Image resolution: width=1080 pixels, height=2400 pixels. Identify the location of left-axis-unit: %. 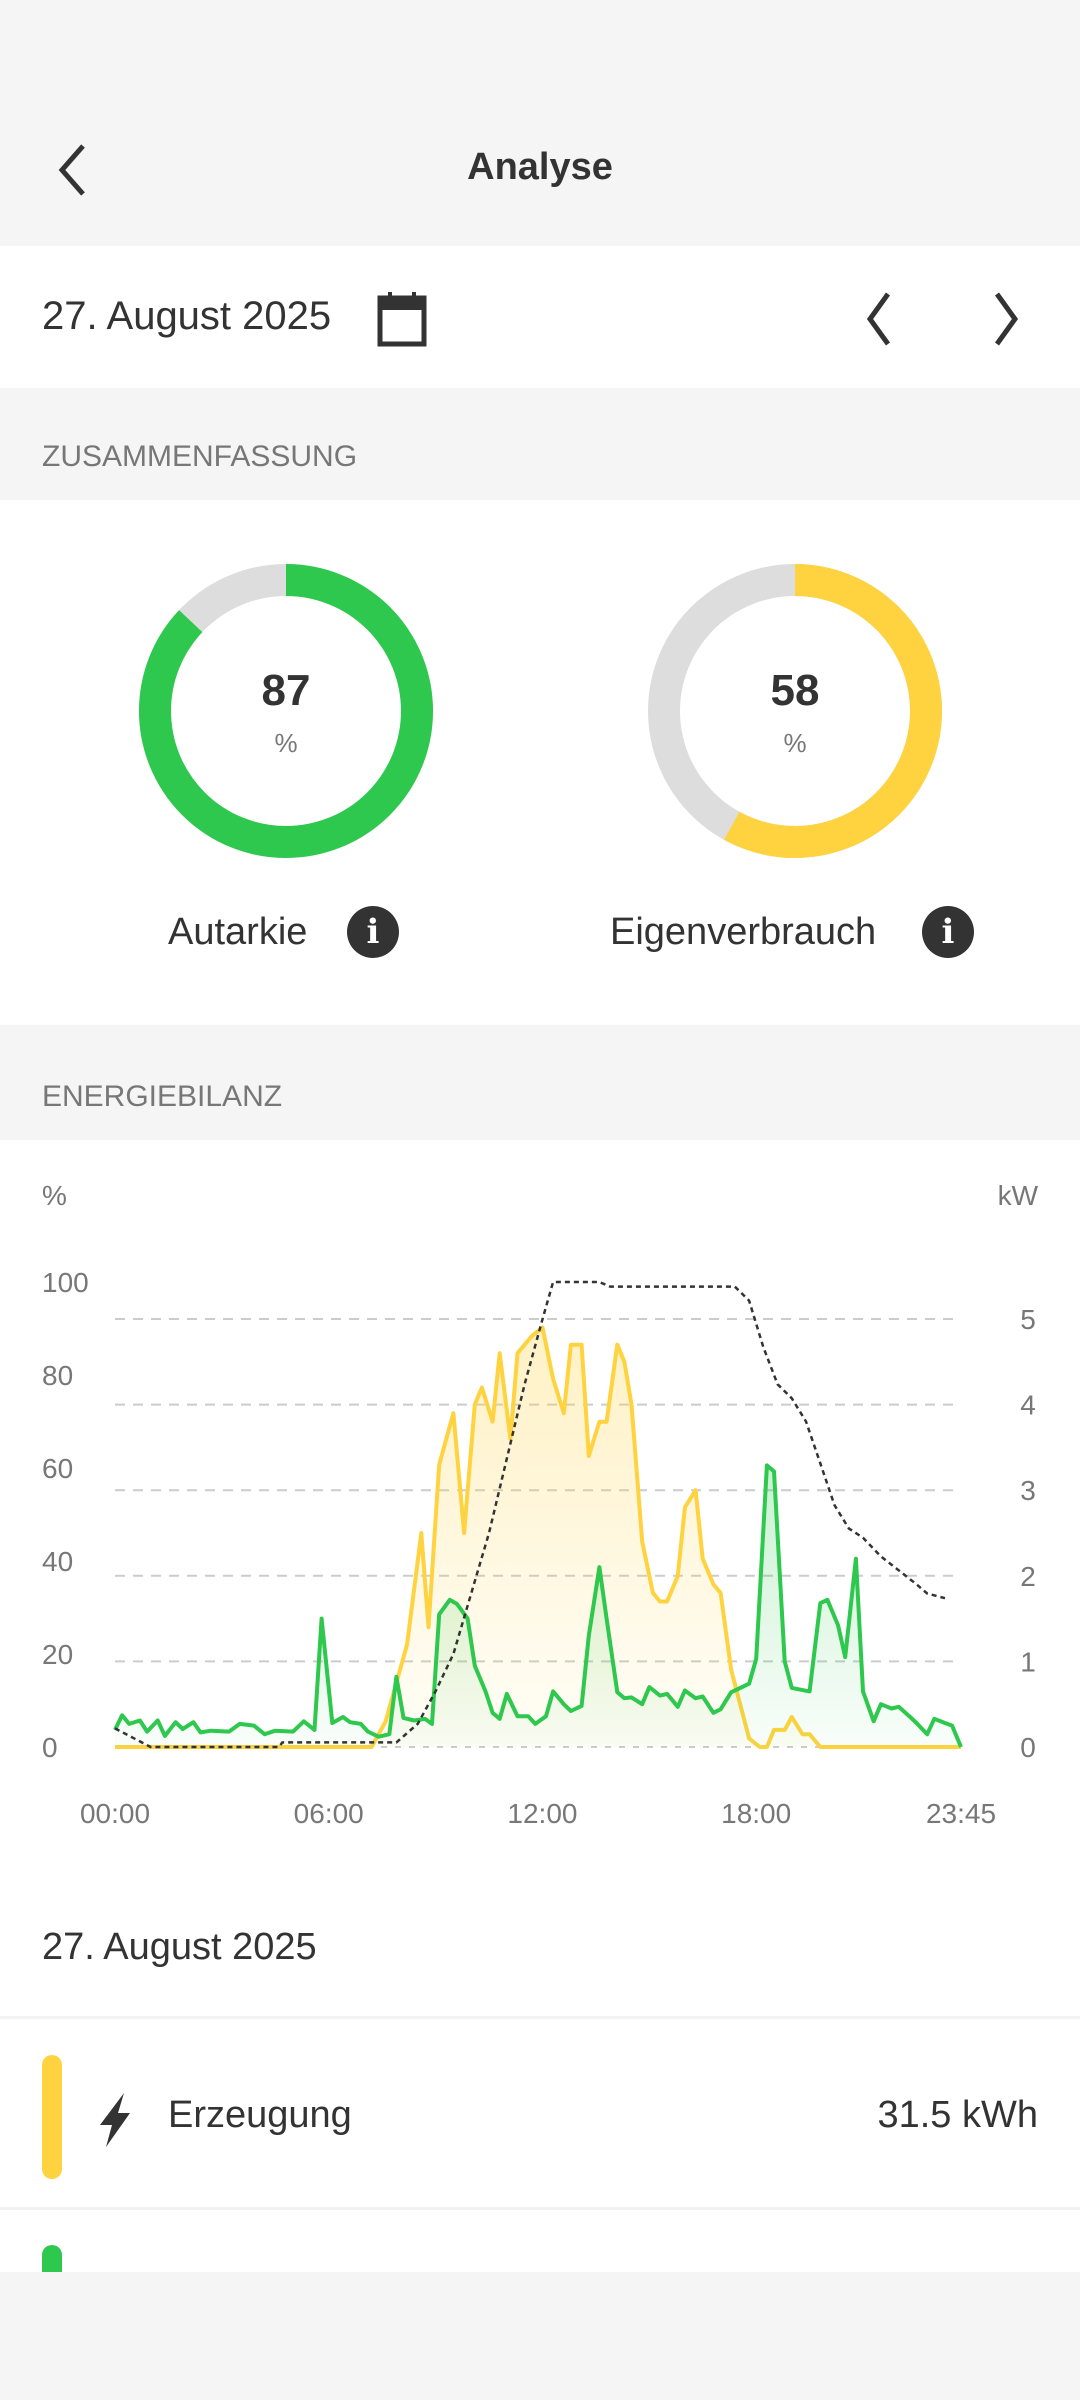
(54, 1195).